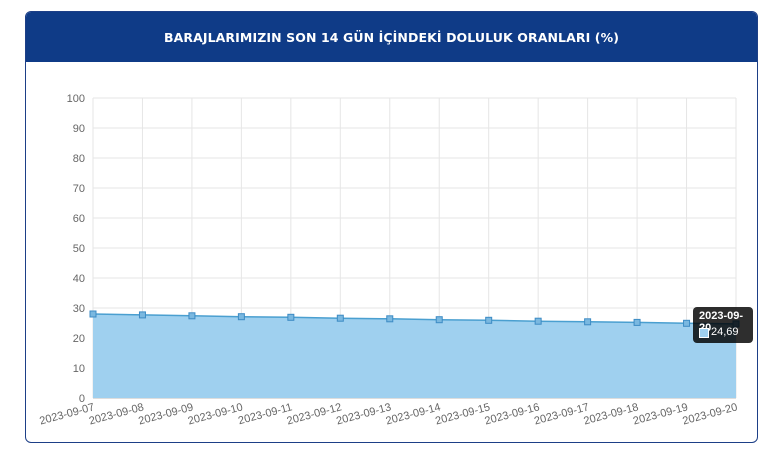 This screenshot has height=452, width=770. I want to click on x-tick-label: 2023-09-20, so click(709, 414).